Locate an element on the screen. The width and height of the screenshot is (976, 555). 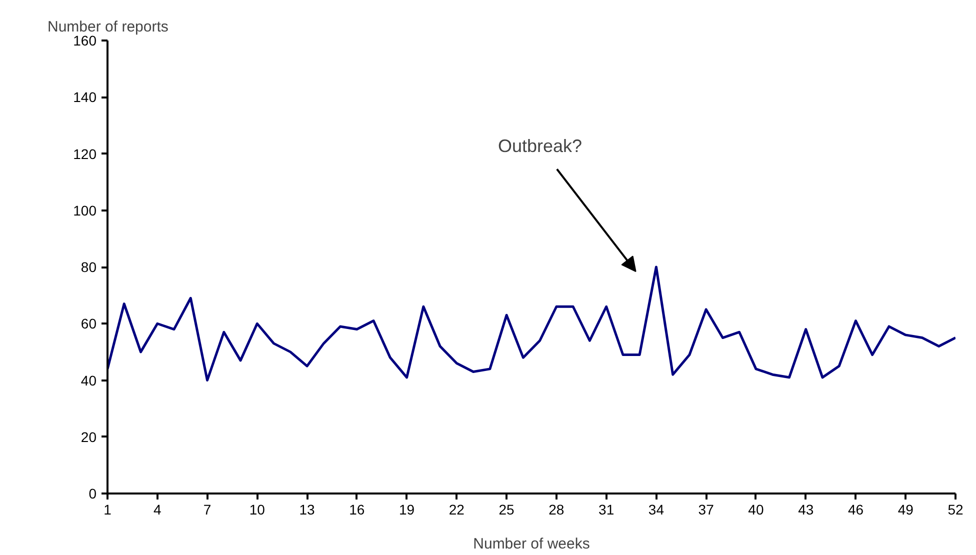
x-tick-label: 7 is located at coordinates (207, 510).